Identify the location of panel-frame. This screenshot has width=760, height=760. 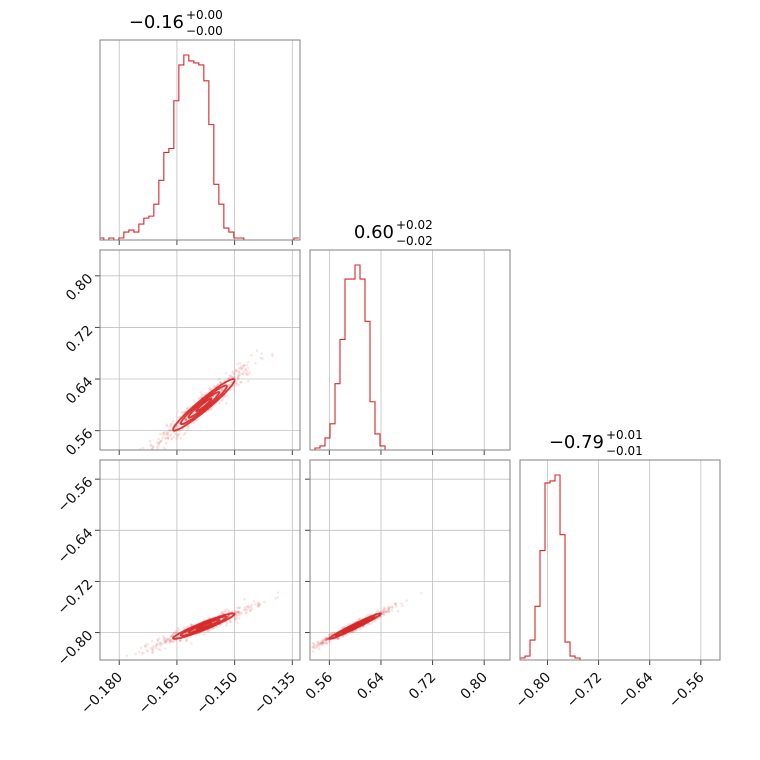
(200, 560).